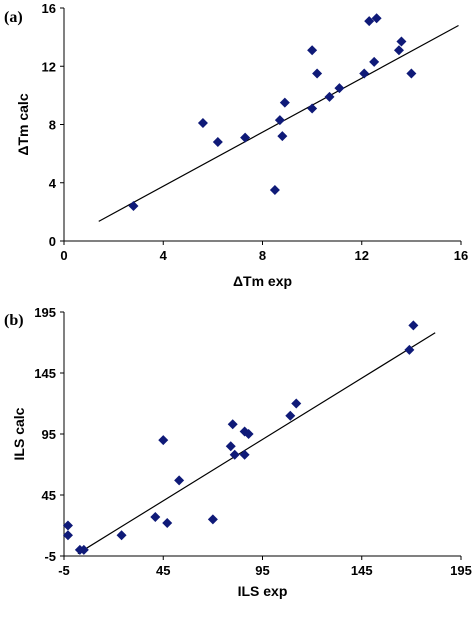 This screenshot has height=618, width=474. What do you see at coordinates (49, 66) in the screenshot?
I see `y-tick-label-a: 12` at bounding box center [49, 66].